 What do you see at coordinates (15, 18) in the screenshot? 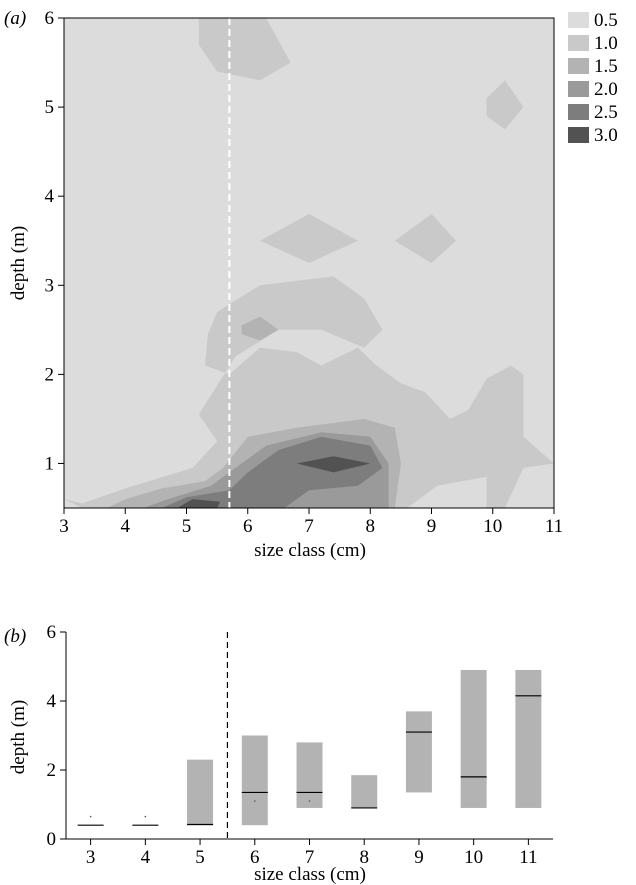
I see `panel-label-a: (a)` at bounding box center [15, 18].